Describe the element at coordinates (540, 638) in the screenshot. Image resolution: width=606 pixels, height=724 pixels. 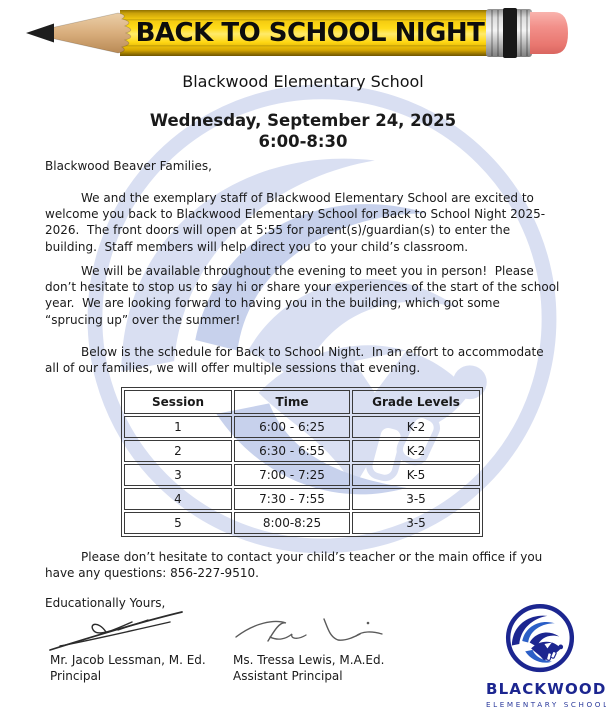
I see `beaver-logo-icon` at that location.